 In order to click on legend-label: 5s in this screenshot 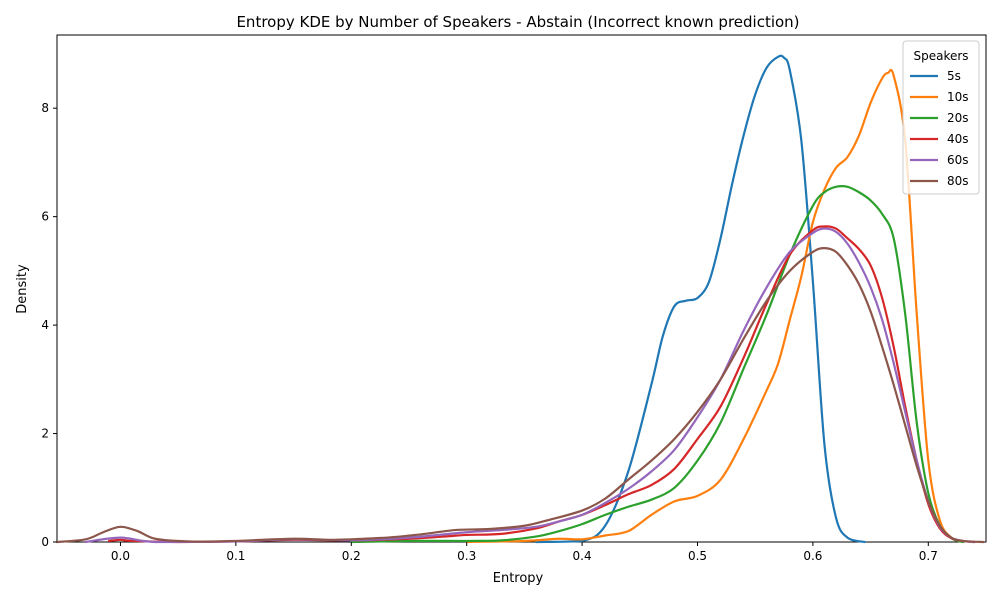, I will do `click(954, 76)`.